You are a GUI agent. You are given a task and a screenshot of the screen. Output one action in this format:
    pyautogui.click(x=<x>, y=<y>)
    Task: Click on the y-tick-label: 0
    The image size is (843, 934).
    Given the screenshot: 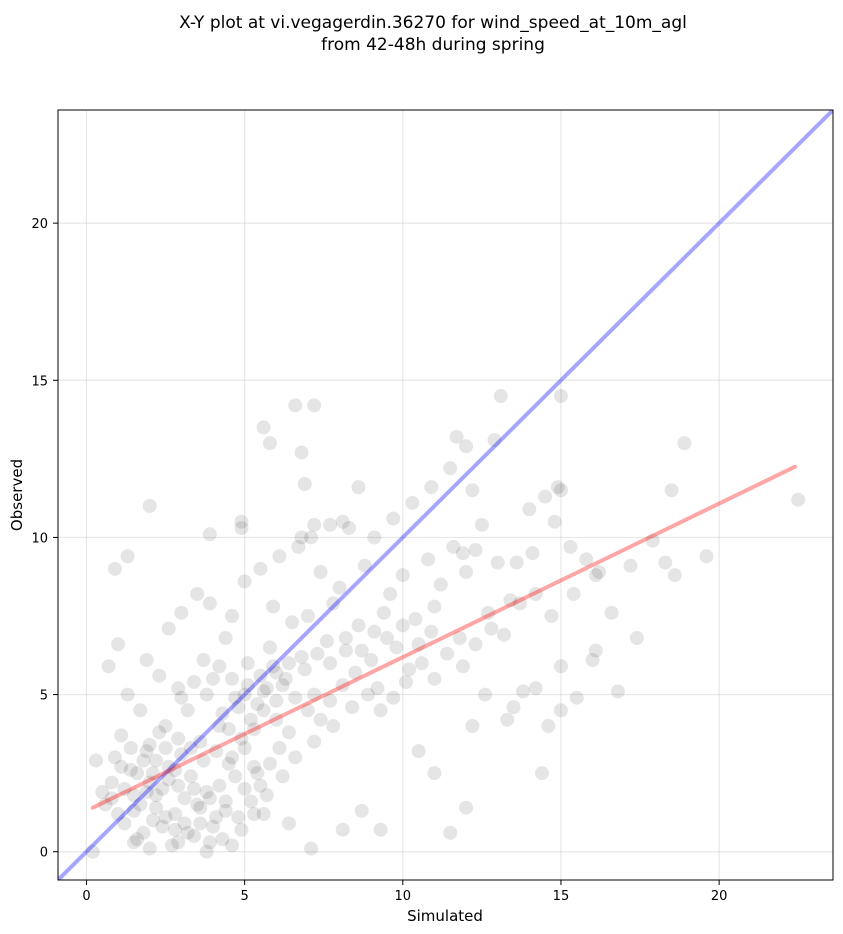 What is the action you would take?
    pyautogui.click(x=44, y=853)
    